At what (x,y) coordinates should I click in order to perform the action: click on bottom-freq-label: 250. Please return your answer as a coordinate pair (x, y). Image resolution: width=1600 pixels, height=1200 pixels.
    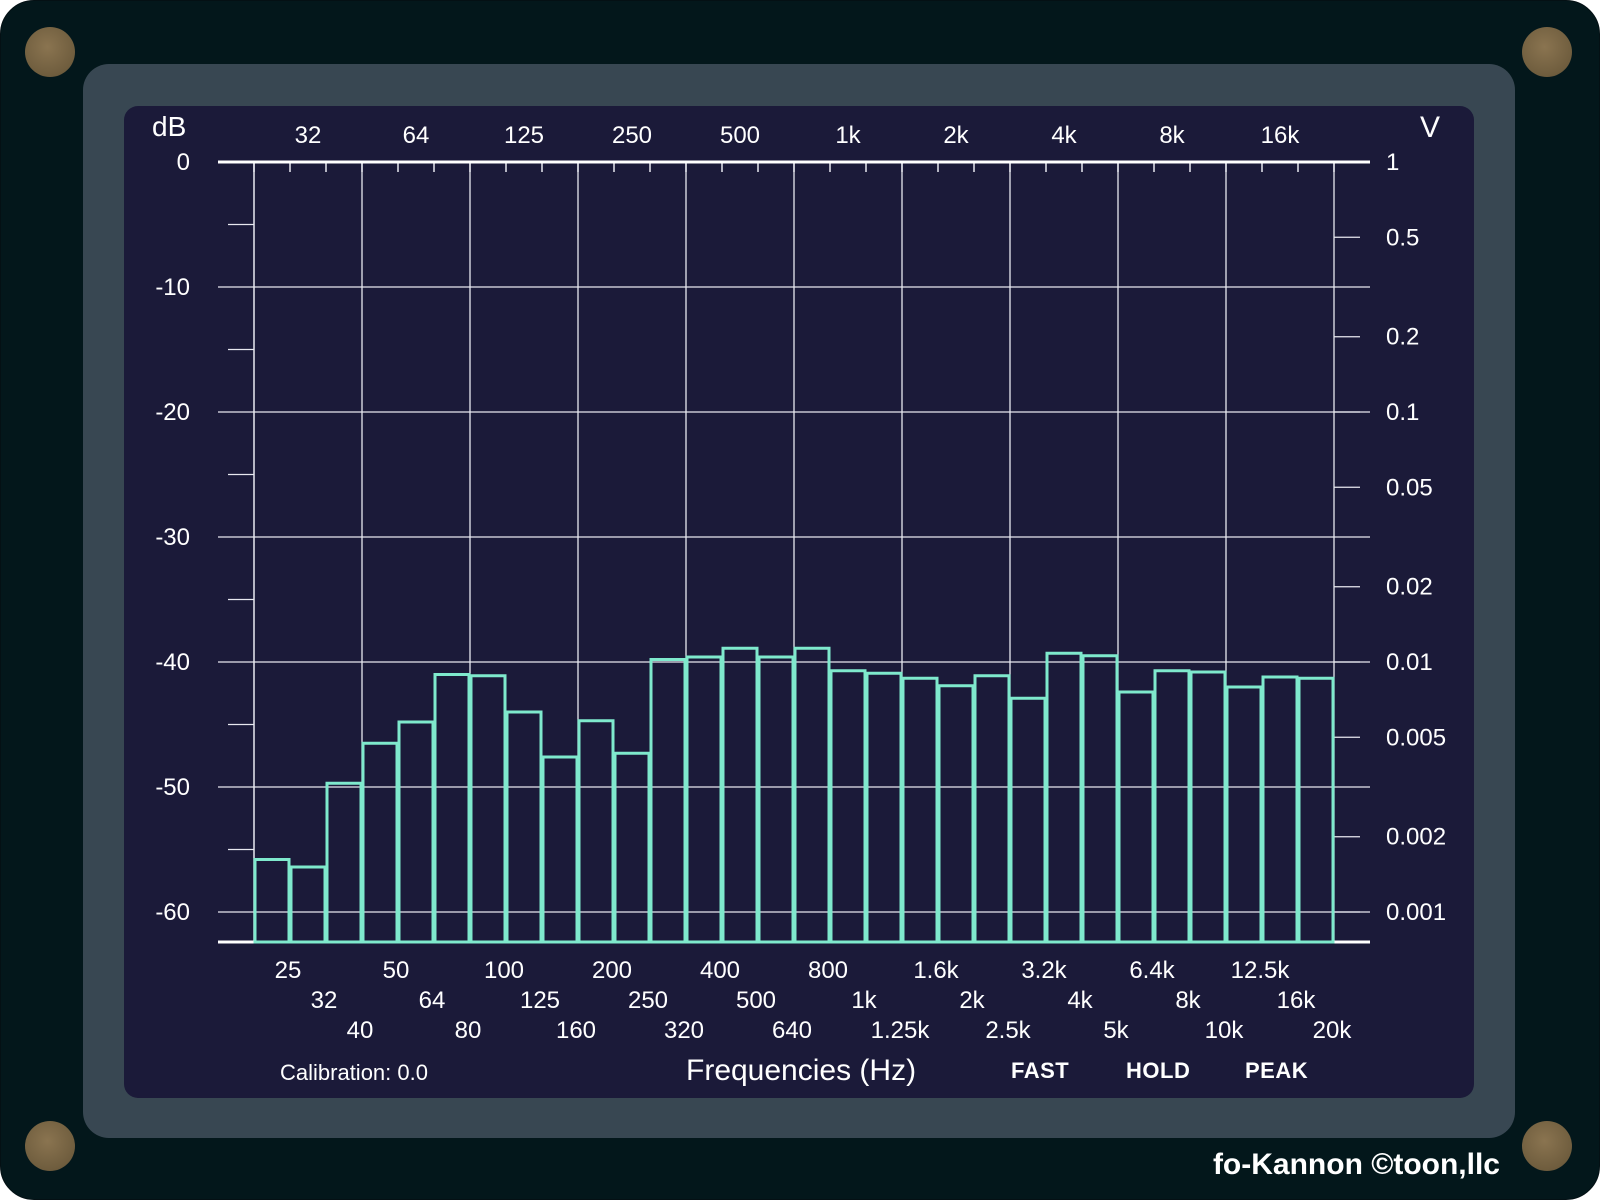
    Looking at the image, I should click on (648, 1000).